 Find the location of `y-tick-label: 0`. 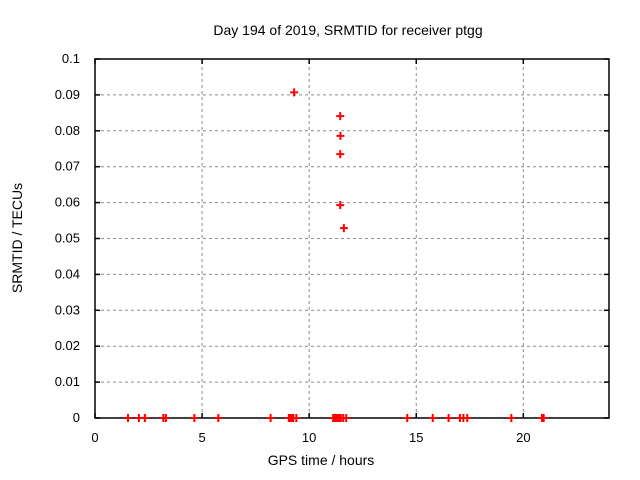

y-tick-label: 0 is located at coordinates (76, 417).